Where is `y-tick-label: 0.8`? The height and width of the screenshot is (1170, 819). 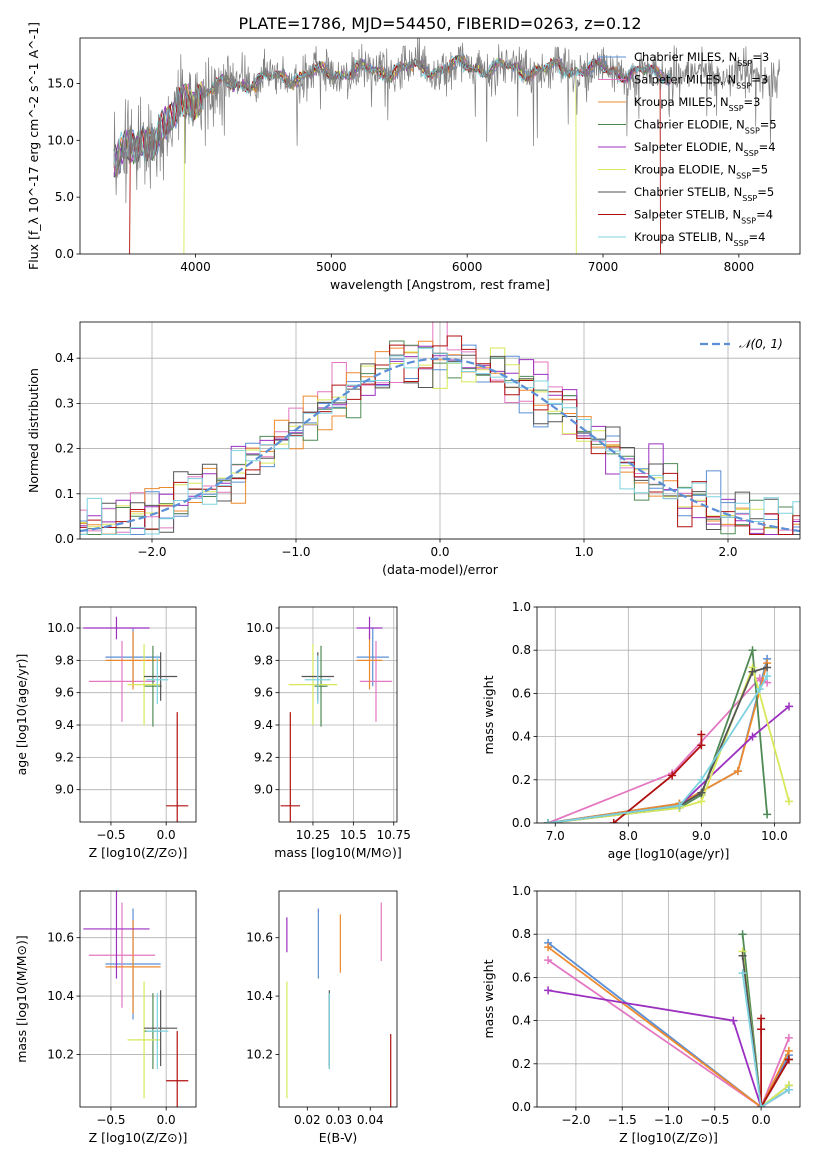 y-tick-label: 0.8 is located at coordinates (521, 934).